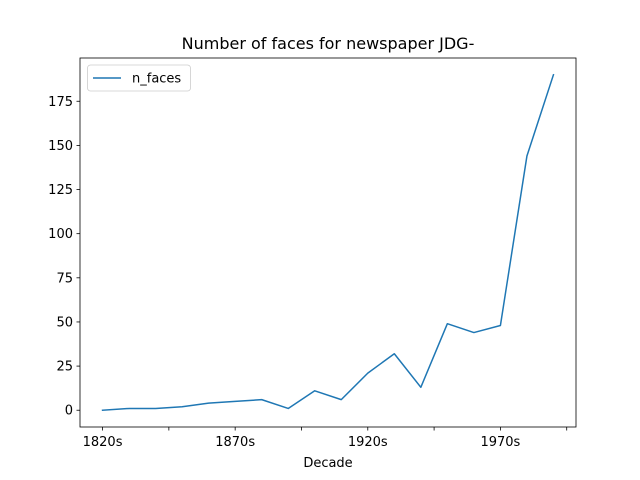  Describe the element at coordinates (64, 322) in the screenshot. I see `y-tick-label: 50` at that location.